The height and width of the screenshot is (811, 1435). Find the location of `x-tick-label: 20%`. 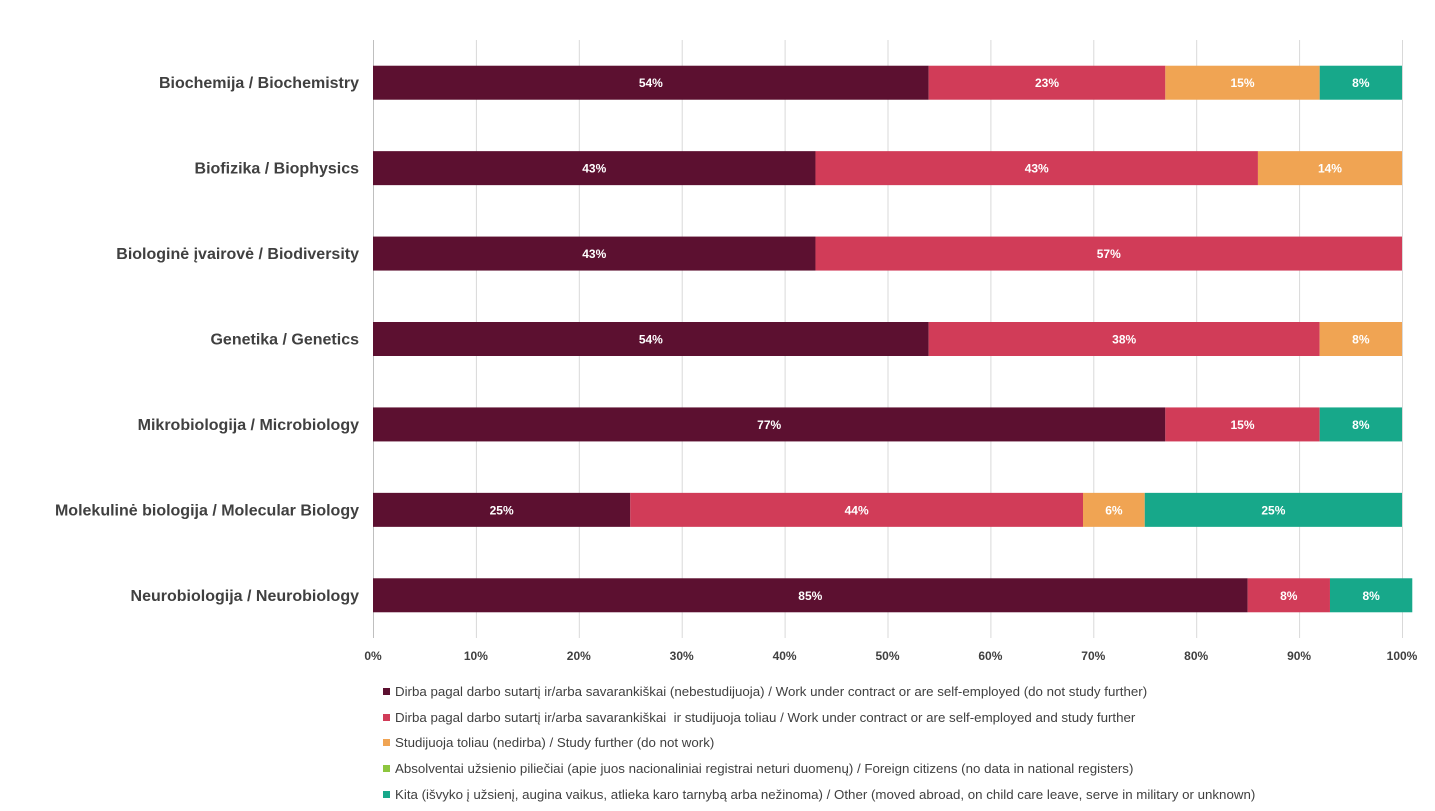

x-tick-label: 20% is located at coordinates (579, 656).